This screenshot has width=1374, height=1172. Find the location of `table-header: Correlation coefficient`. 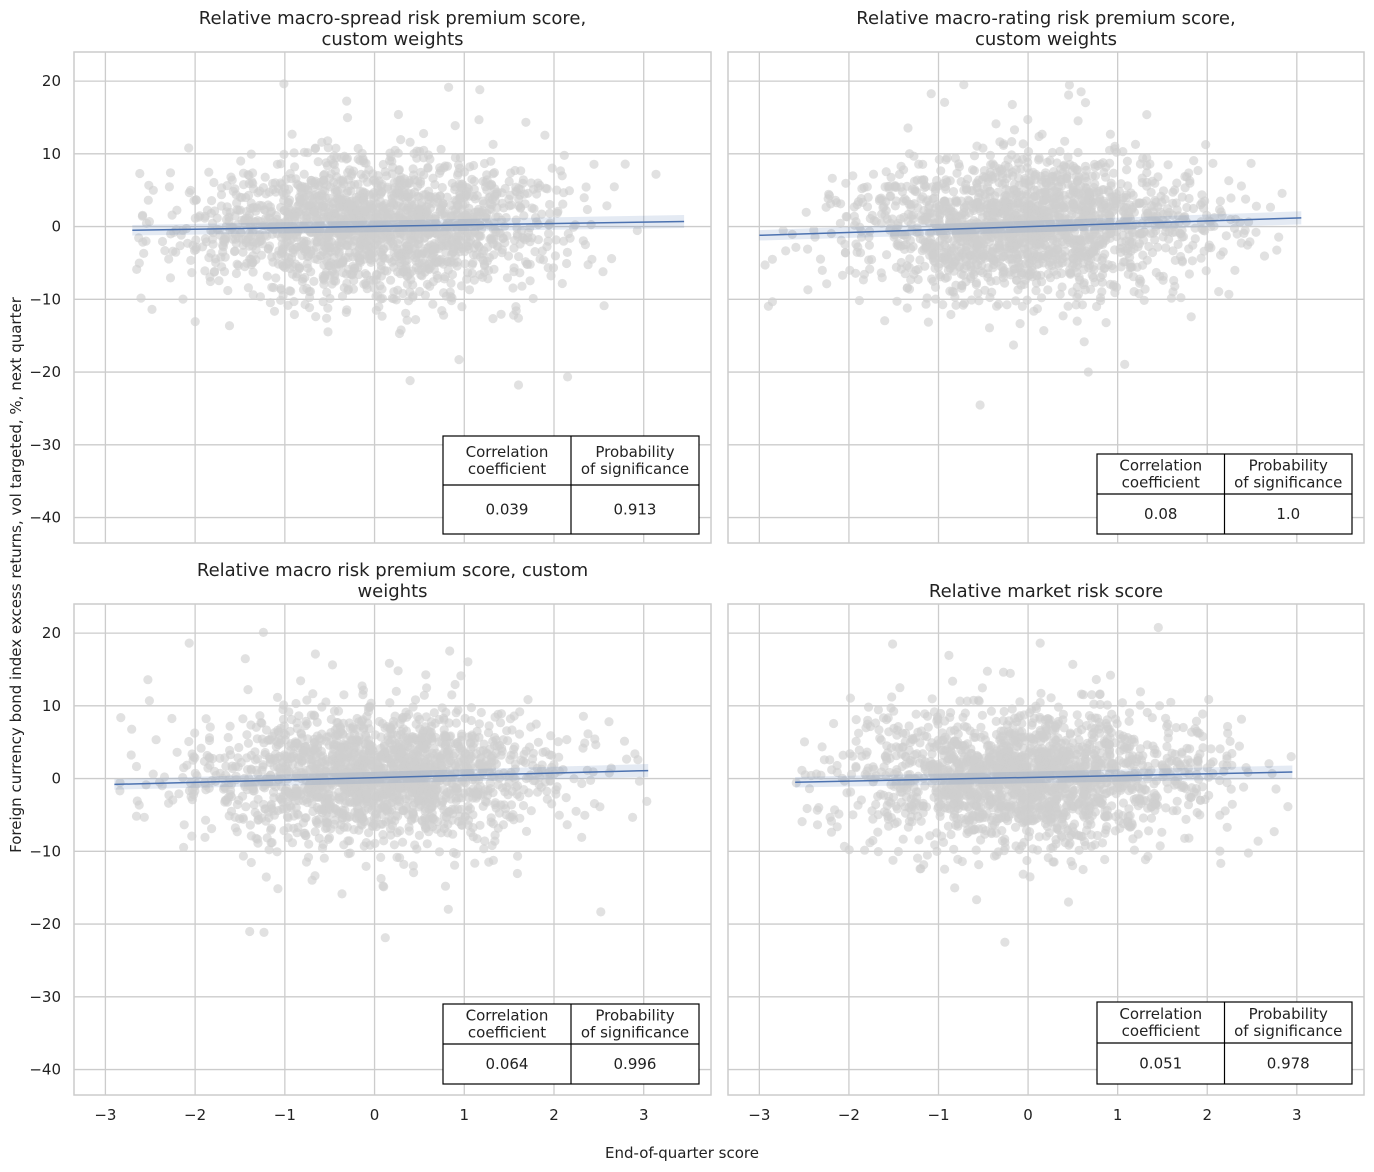

table-header: Correlation coefficient is located at coordinates (1160, 474).